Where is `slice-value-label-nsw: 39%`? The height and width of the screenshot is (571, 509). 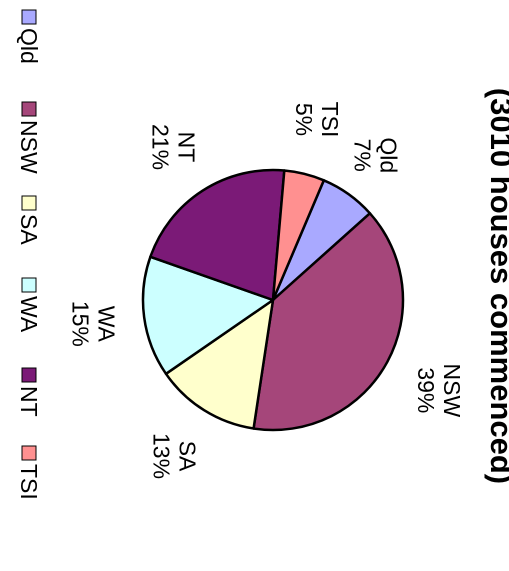
slice-value-label-nsw: 39% is located at coordinates (426, 390).